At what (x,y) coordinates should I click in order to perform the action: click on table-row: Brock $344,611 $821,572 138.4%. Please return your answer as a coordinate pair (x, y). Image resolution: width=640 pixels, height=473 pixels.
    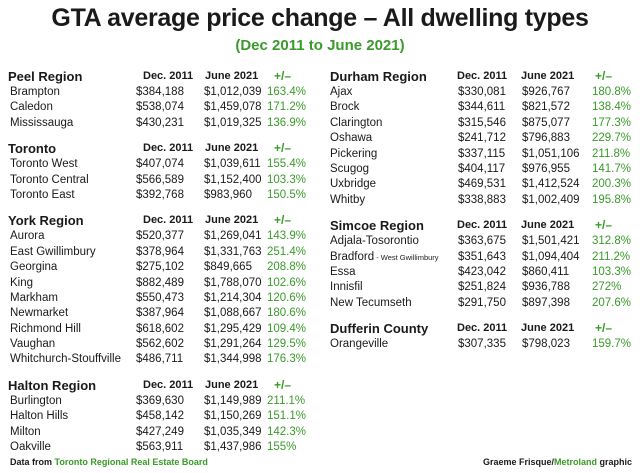
    Looking at the image, I should click on (482, 107).